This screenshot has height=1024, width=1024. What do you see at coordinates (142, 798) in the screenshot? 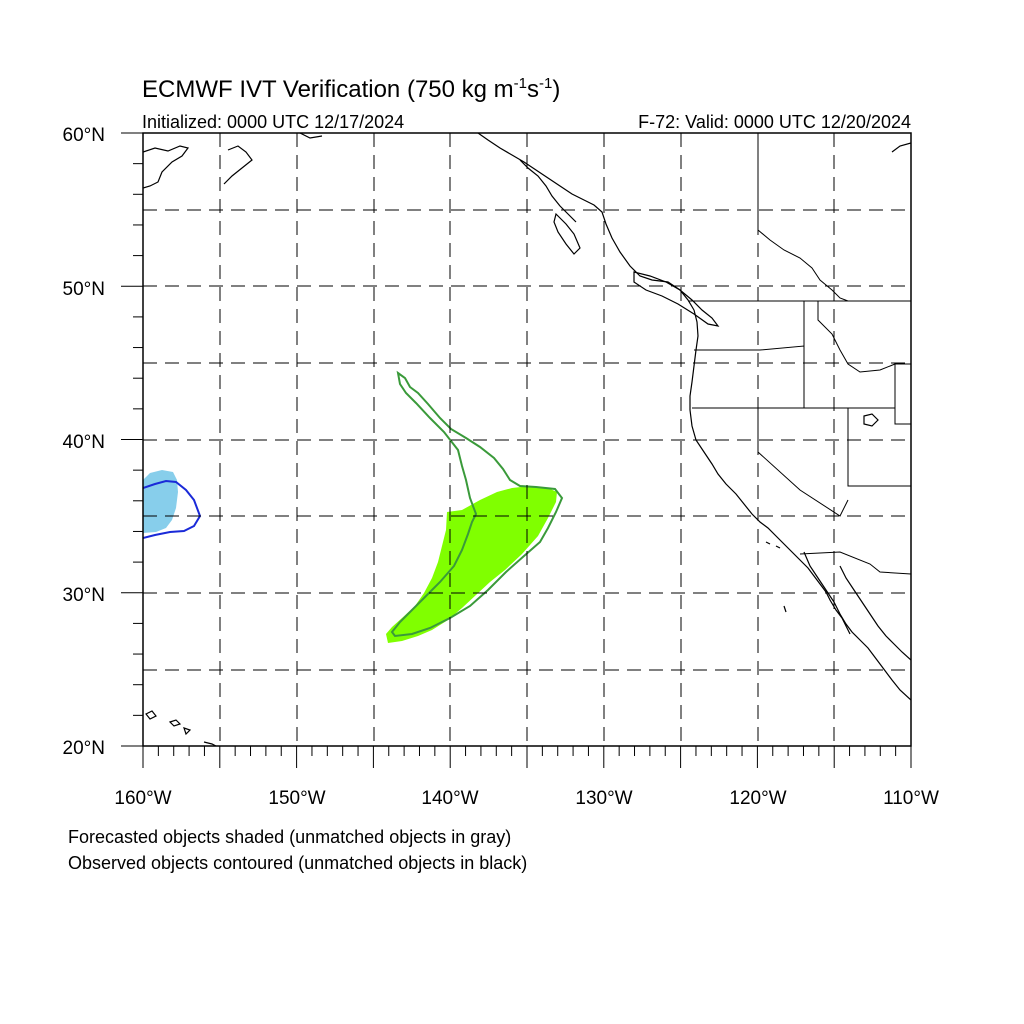
I see `lon-label: 160°W` at bounding box center [142, 798].